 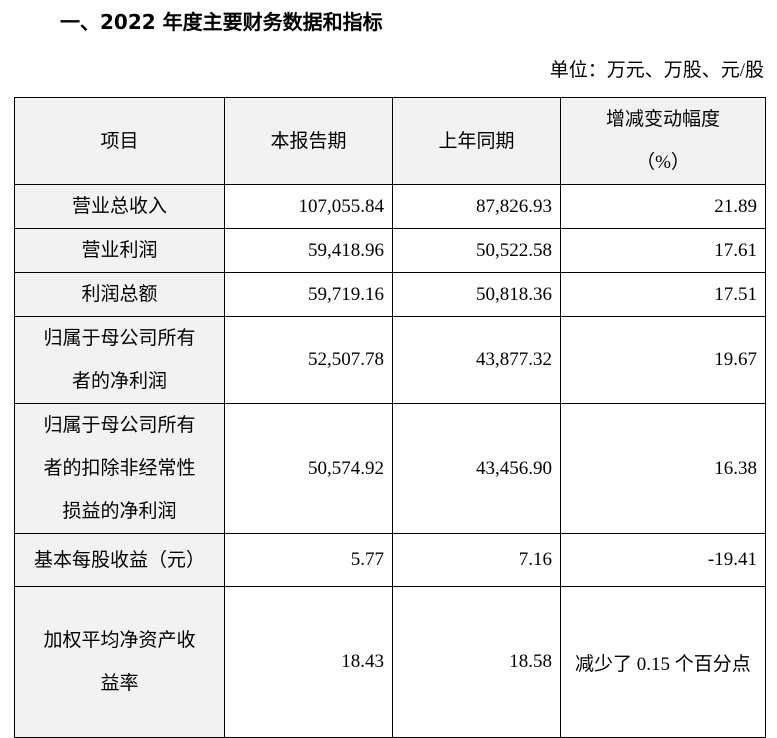 I want to click on number-cell: 50,574.92, so click(x=308, y=468).